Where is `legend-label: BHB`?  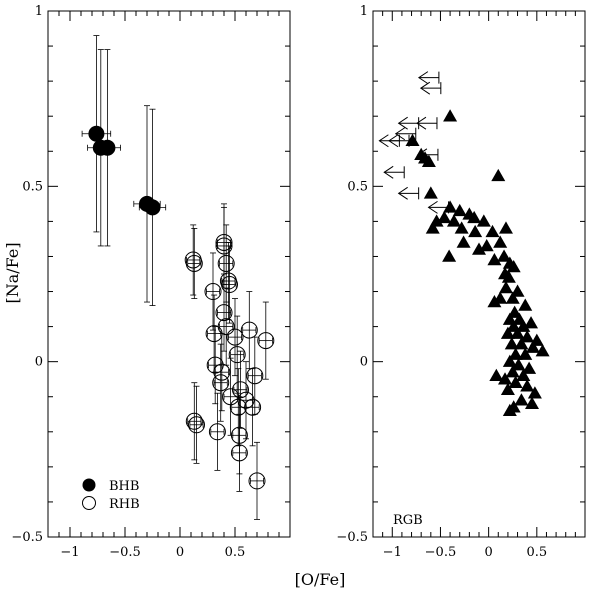 legend-label: BHB is located at coordinates (124, 486).